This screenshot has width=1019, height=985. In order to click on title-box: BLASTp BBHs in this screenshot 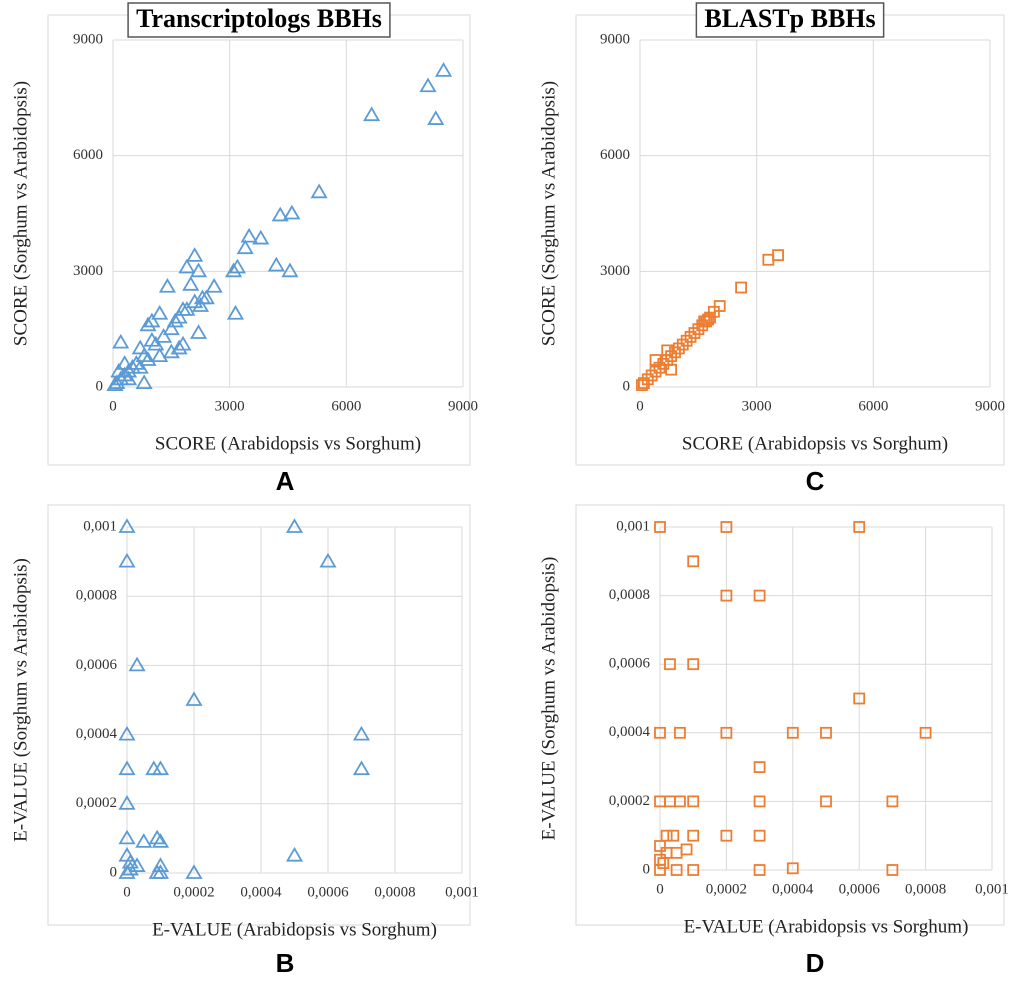, I will do `click(790, 20)`.